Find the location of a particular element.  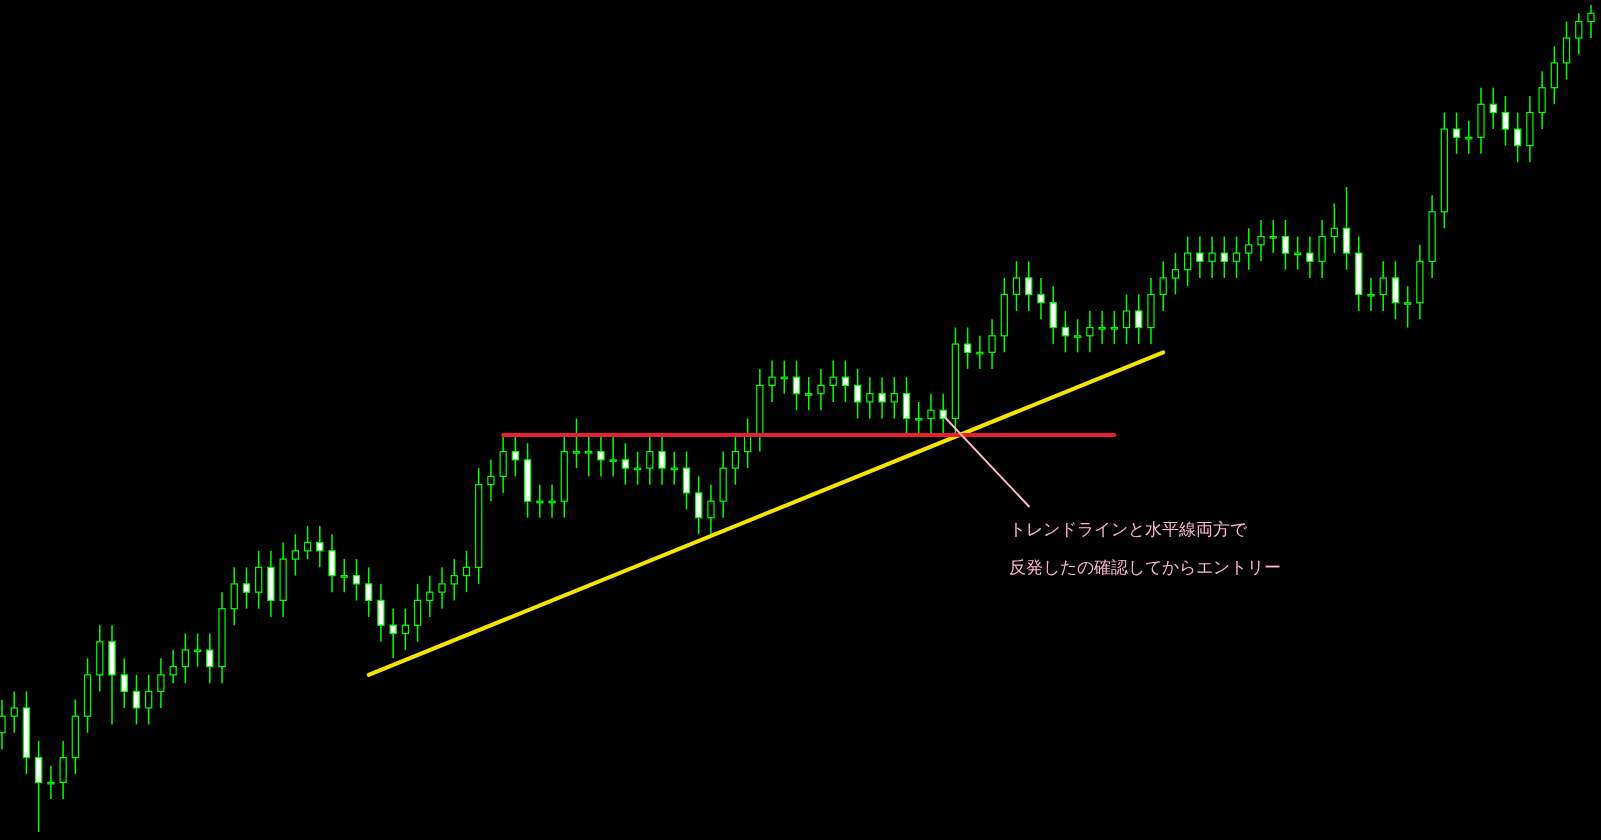

annotation: 反発したの確認してからエントリー is located at coordinates (1145, 567).